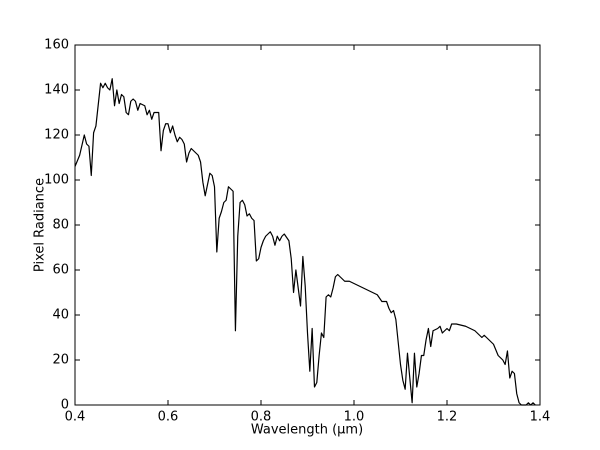 Image resolution: width=600 pixels, height=450 pixels. I want to click on y-tick-label: 40, so click(60, 315).